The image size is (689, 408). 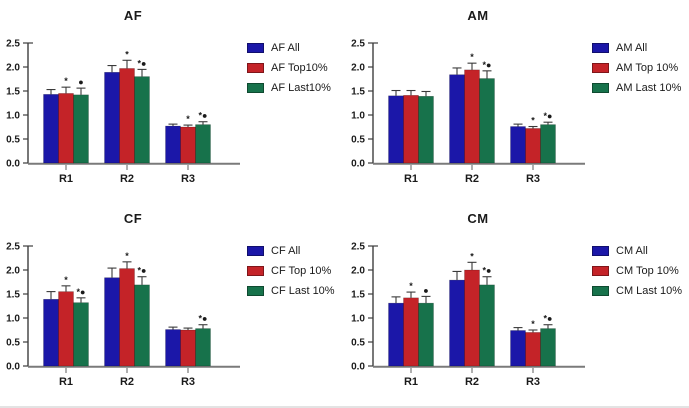 I want to click on legend-label: CM Last 10%, so click(x=649, y=291).